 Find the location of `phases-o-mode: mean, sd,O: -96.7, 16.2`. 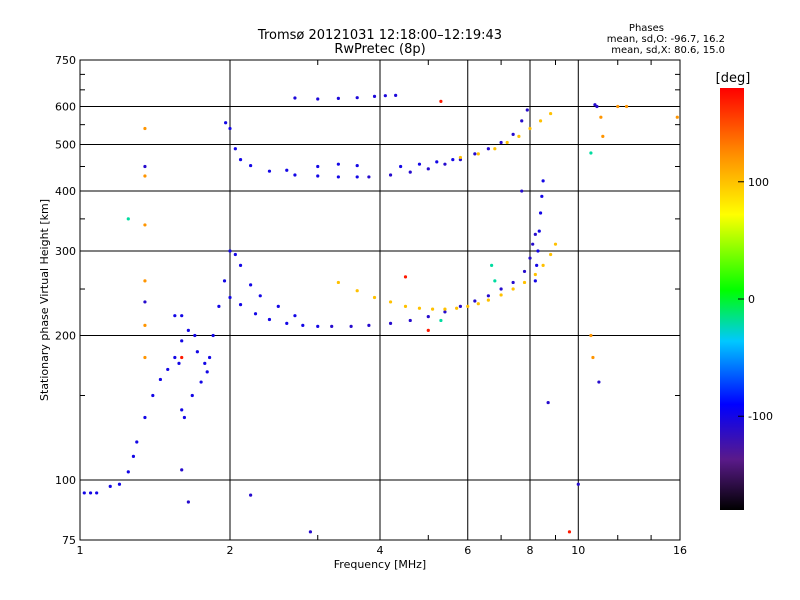

phases-o-mode: mean, sd,O: -96.7, 16.2 is located at coordinates (665, 39).